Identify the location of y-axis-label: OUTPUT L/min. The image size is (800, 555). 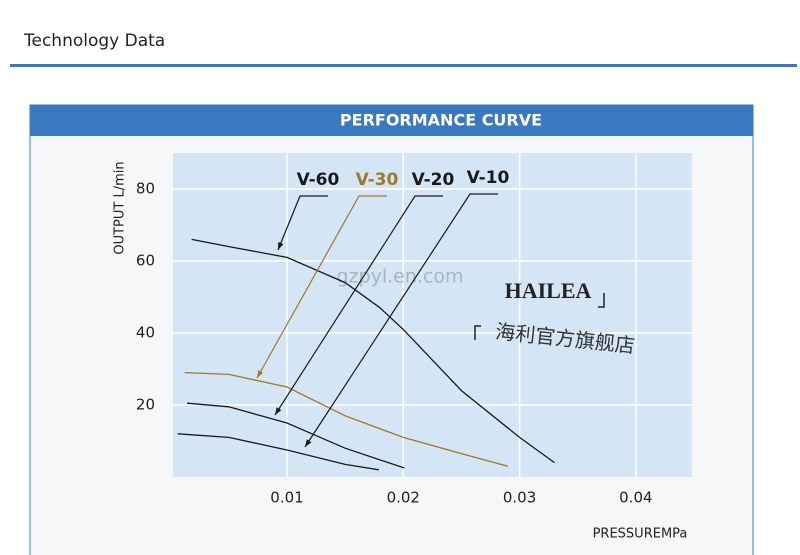
(120, 207).